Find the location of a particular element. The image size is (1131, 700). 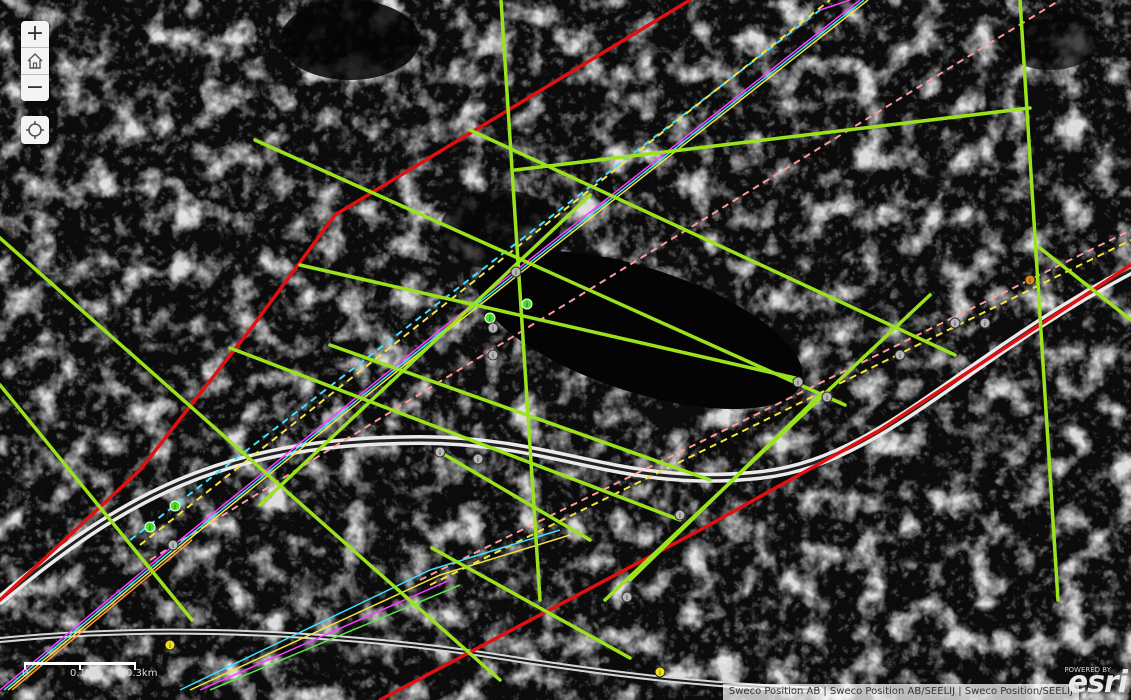

lower-road-center is located at coordinates (410, 660).